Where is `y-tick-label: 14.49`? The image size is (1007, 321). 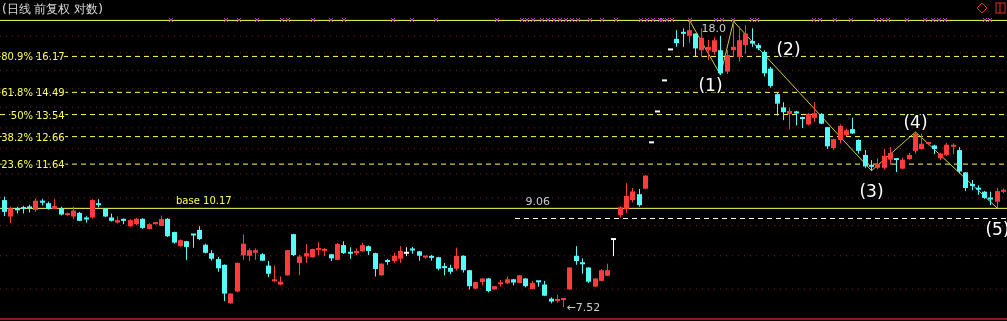
y-tick-label: 14.49 is located at coordinates (50, 93).